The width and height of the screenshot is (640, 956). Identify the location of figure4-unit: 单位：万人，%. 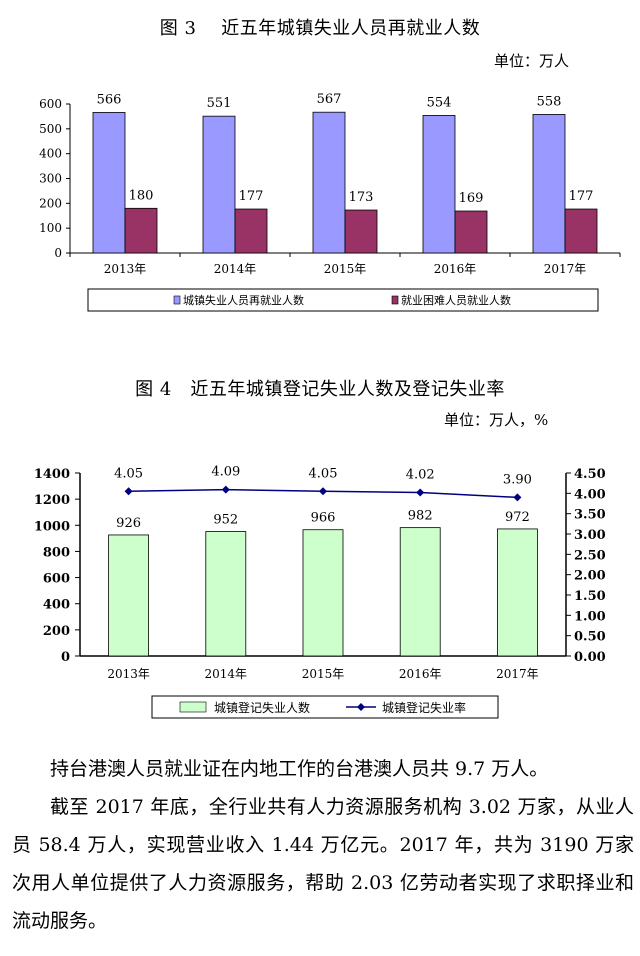
(496, 420).